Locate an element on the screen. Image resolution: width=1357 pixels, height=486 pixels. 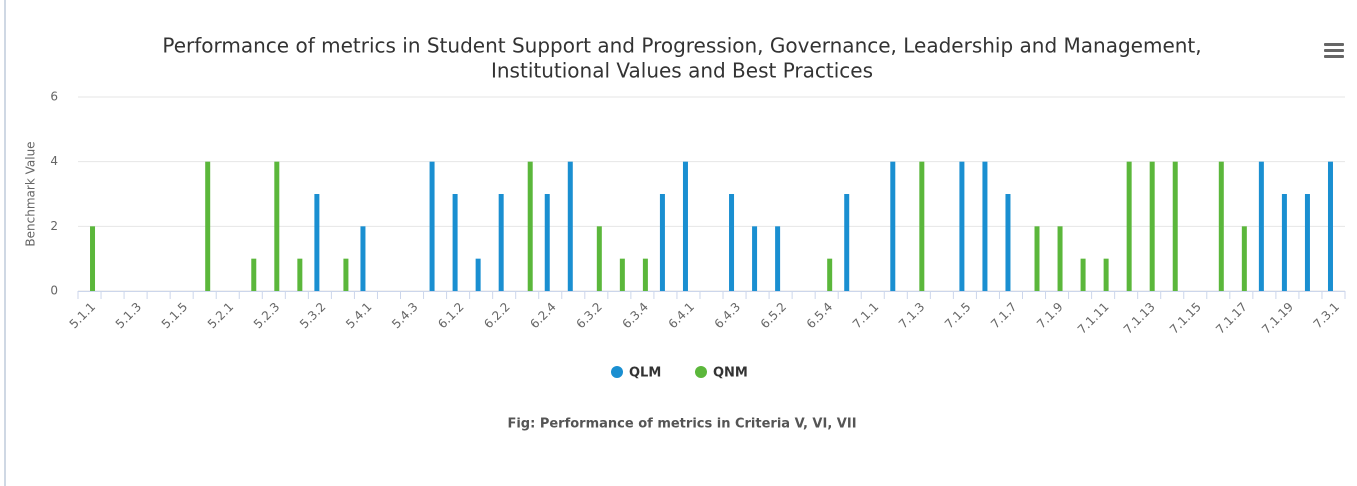
x-tick-label: 7.1.9 is located at coordinates (1049, 315).